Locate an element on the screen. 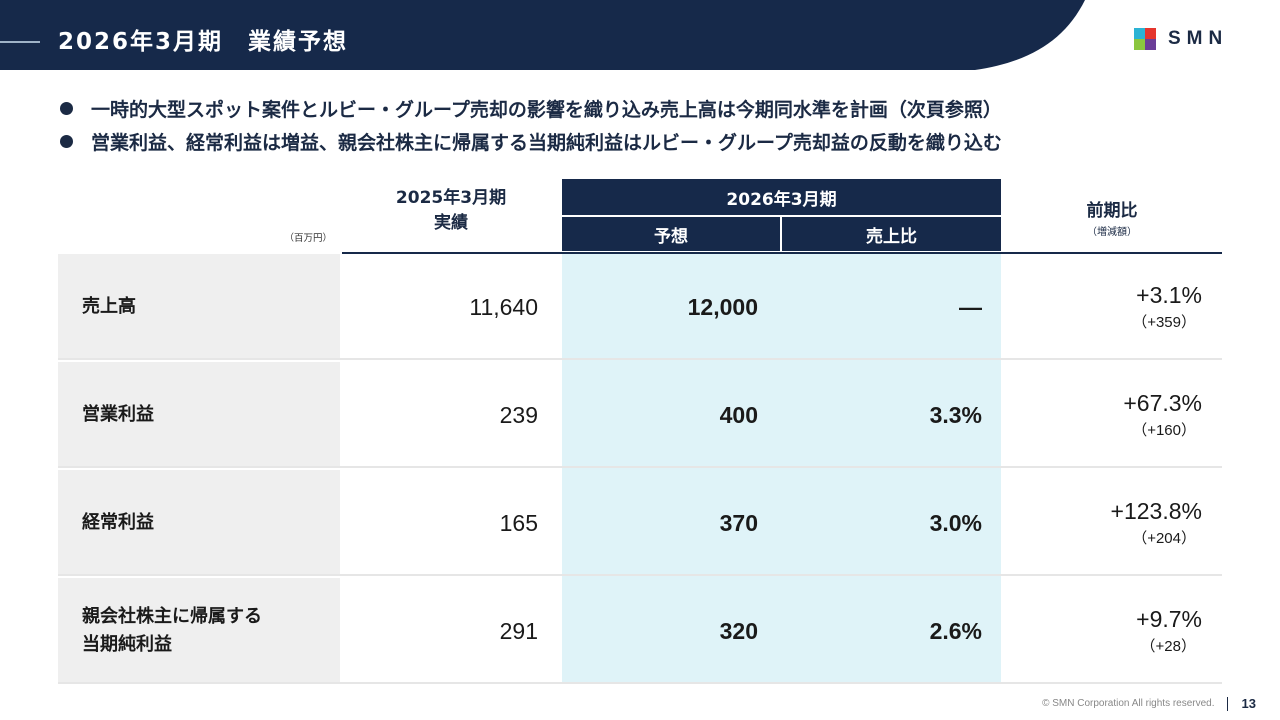 This screenshot has width=1280, height=720. cell-yoy-pct: +67.3% is located at coordinates (1162, 403).